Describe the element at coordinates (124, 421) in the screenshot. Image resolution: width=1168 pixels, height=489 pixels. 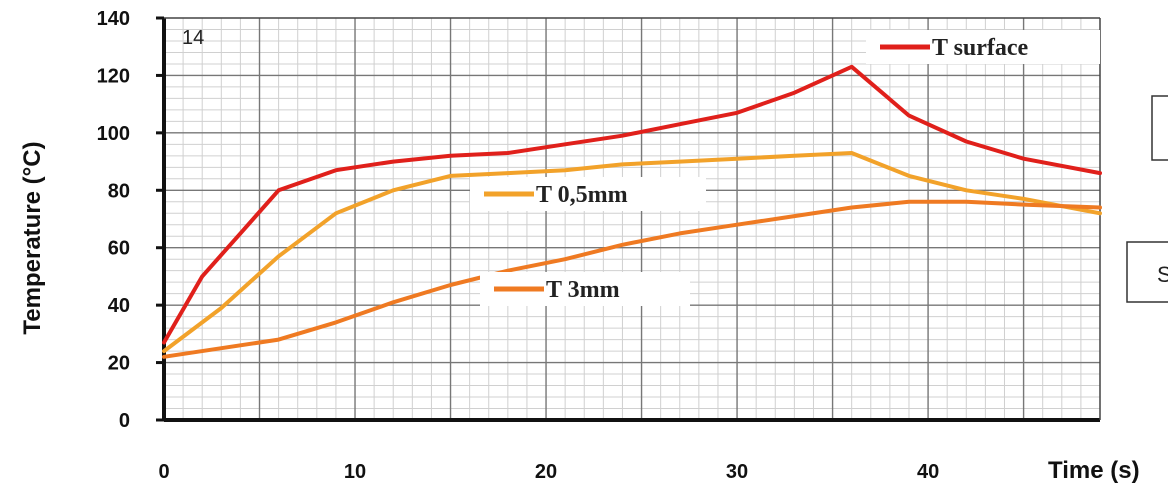
I see `y-tick-label: 0` at that location.